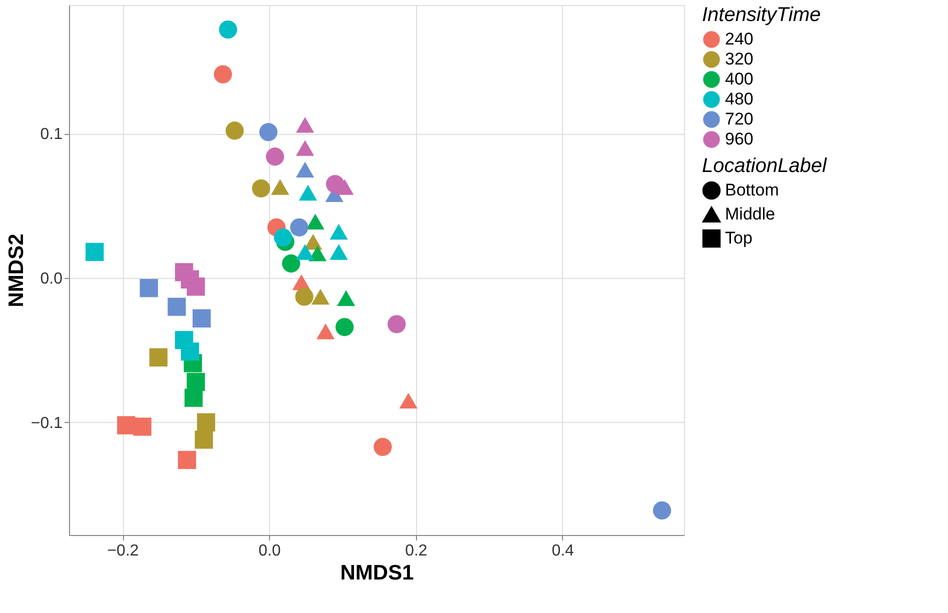  Describe the element at coordinates (752, 190) in the screenshot. I see `legend-label: Bottom` at that location.